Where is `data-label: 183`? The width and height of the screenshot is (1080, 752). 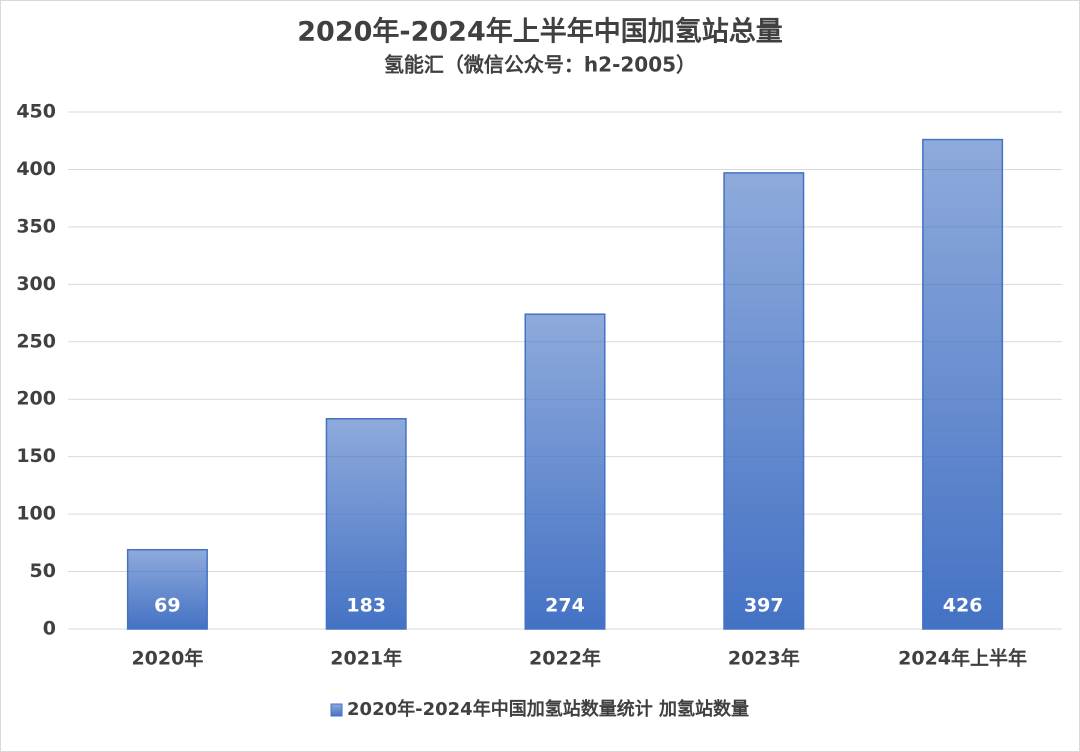
data-label: 183 is located at coordinates (366, 606).